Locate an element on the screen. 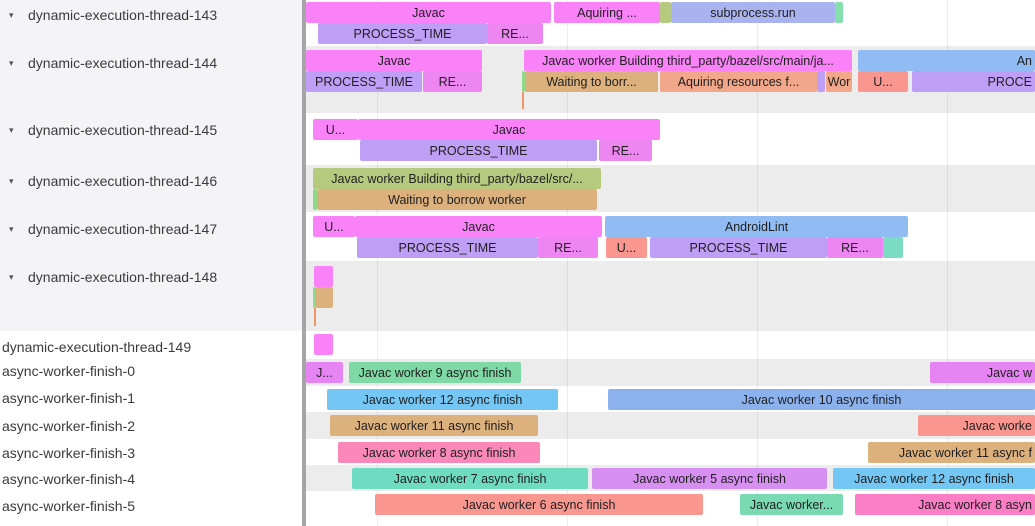  slice-label: Wor is located at coordinates (839, 81).